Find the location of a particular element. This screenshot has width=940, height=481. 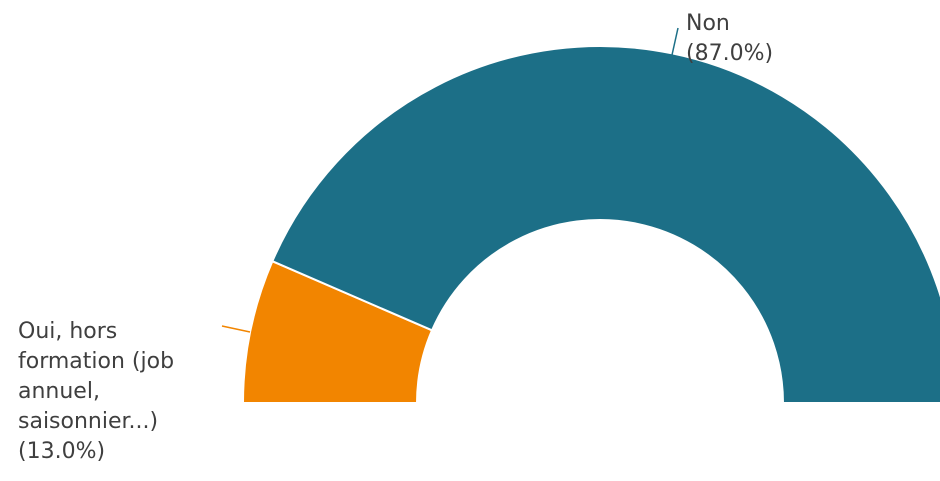

slice-label-line: annuel, is located at coordinates (59, 391).